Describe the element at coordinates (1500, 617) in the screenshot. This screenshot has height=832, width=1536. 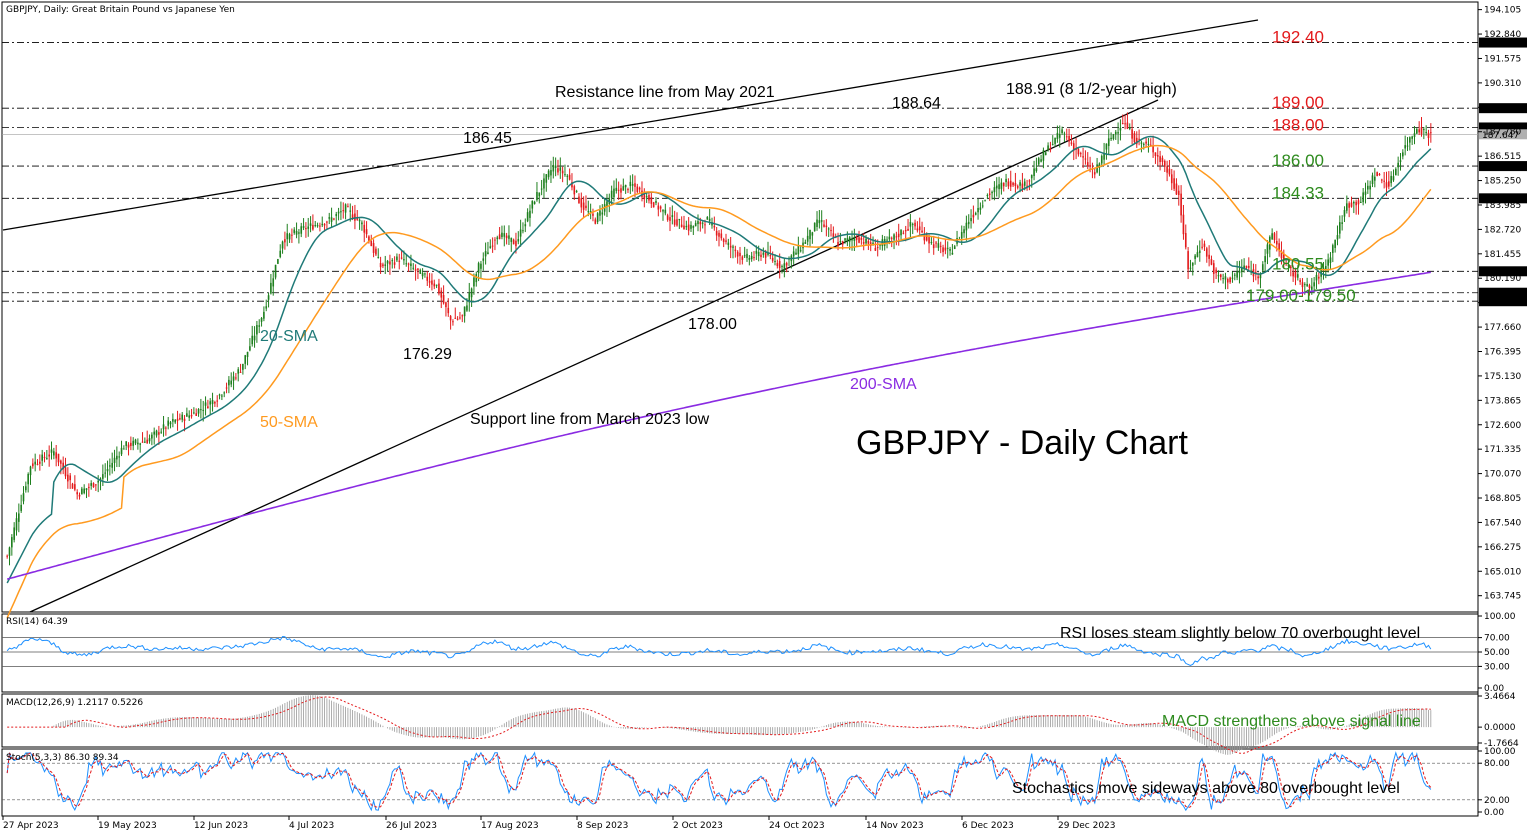
I see `rsi-tick-label: 100.00` at that location.